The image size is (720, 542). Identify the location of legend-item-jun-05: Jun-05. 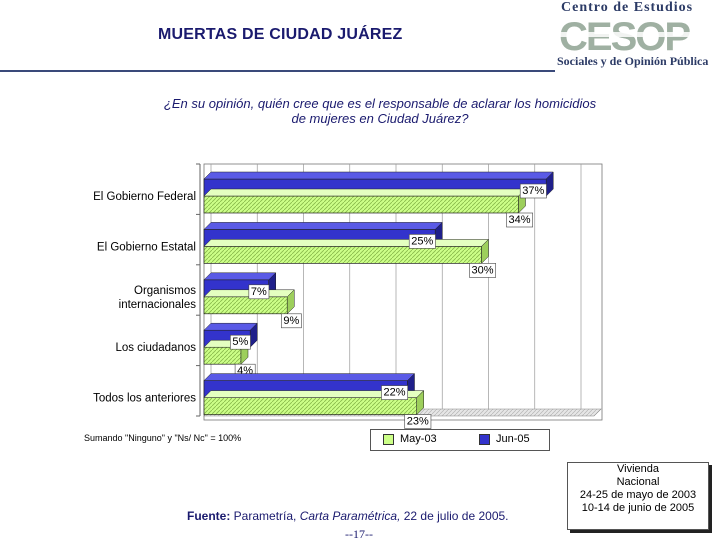
(504, 439).